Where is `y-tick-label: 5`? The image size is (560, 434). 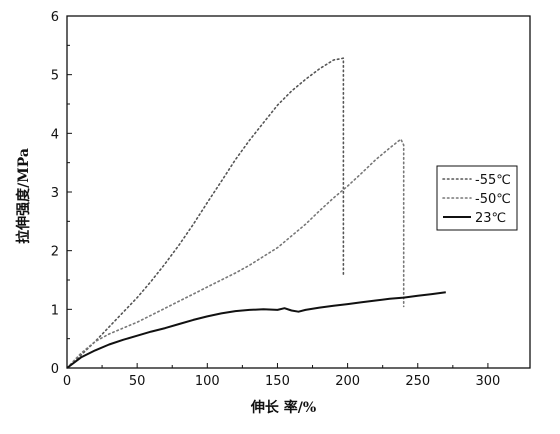
y-tick-label: 5 is located at coordinates (55, 76).